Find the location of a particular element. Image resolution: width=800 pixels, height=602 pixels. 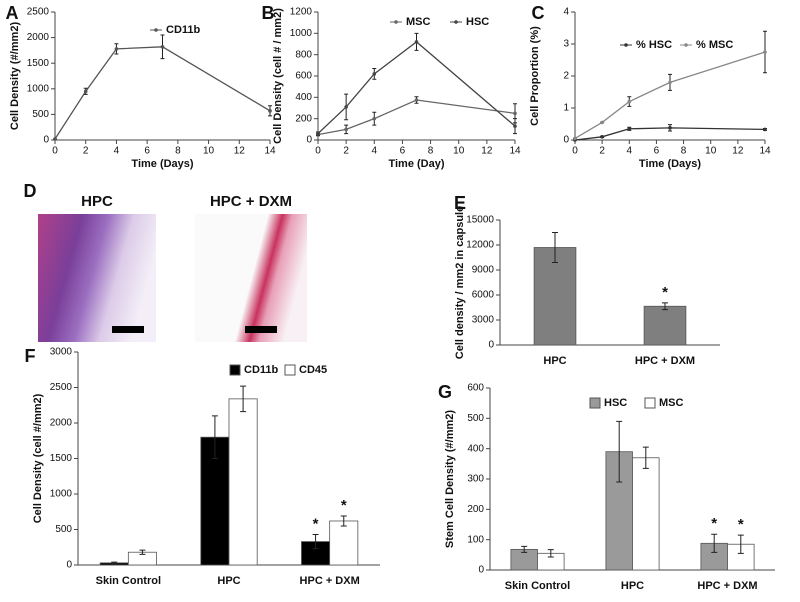

y-tick-label: 2000 is located at coordinates (38, 37).